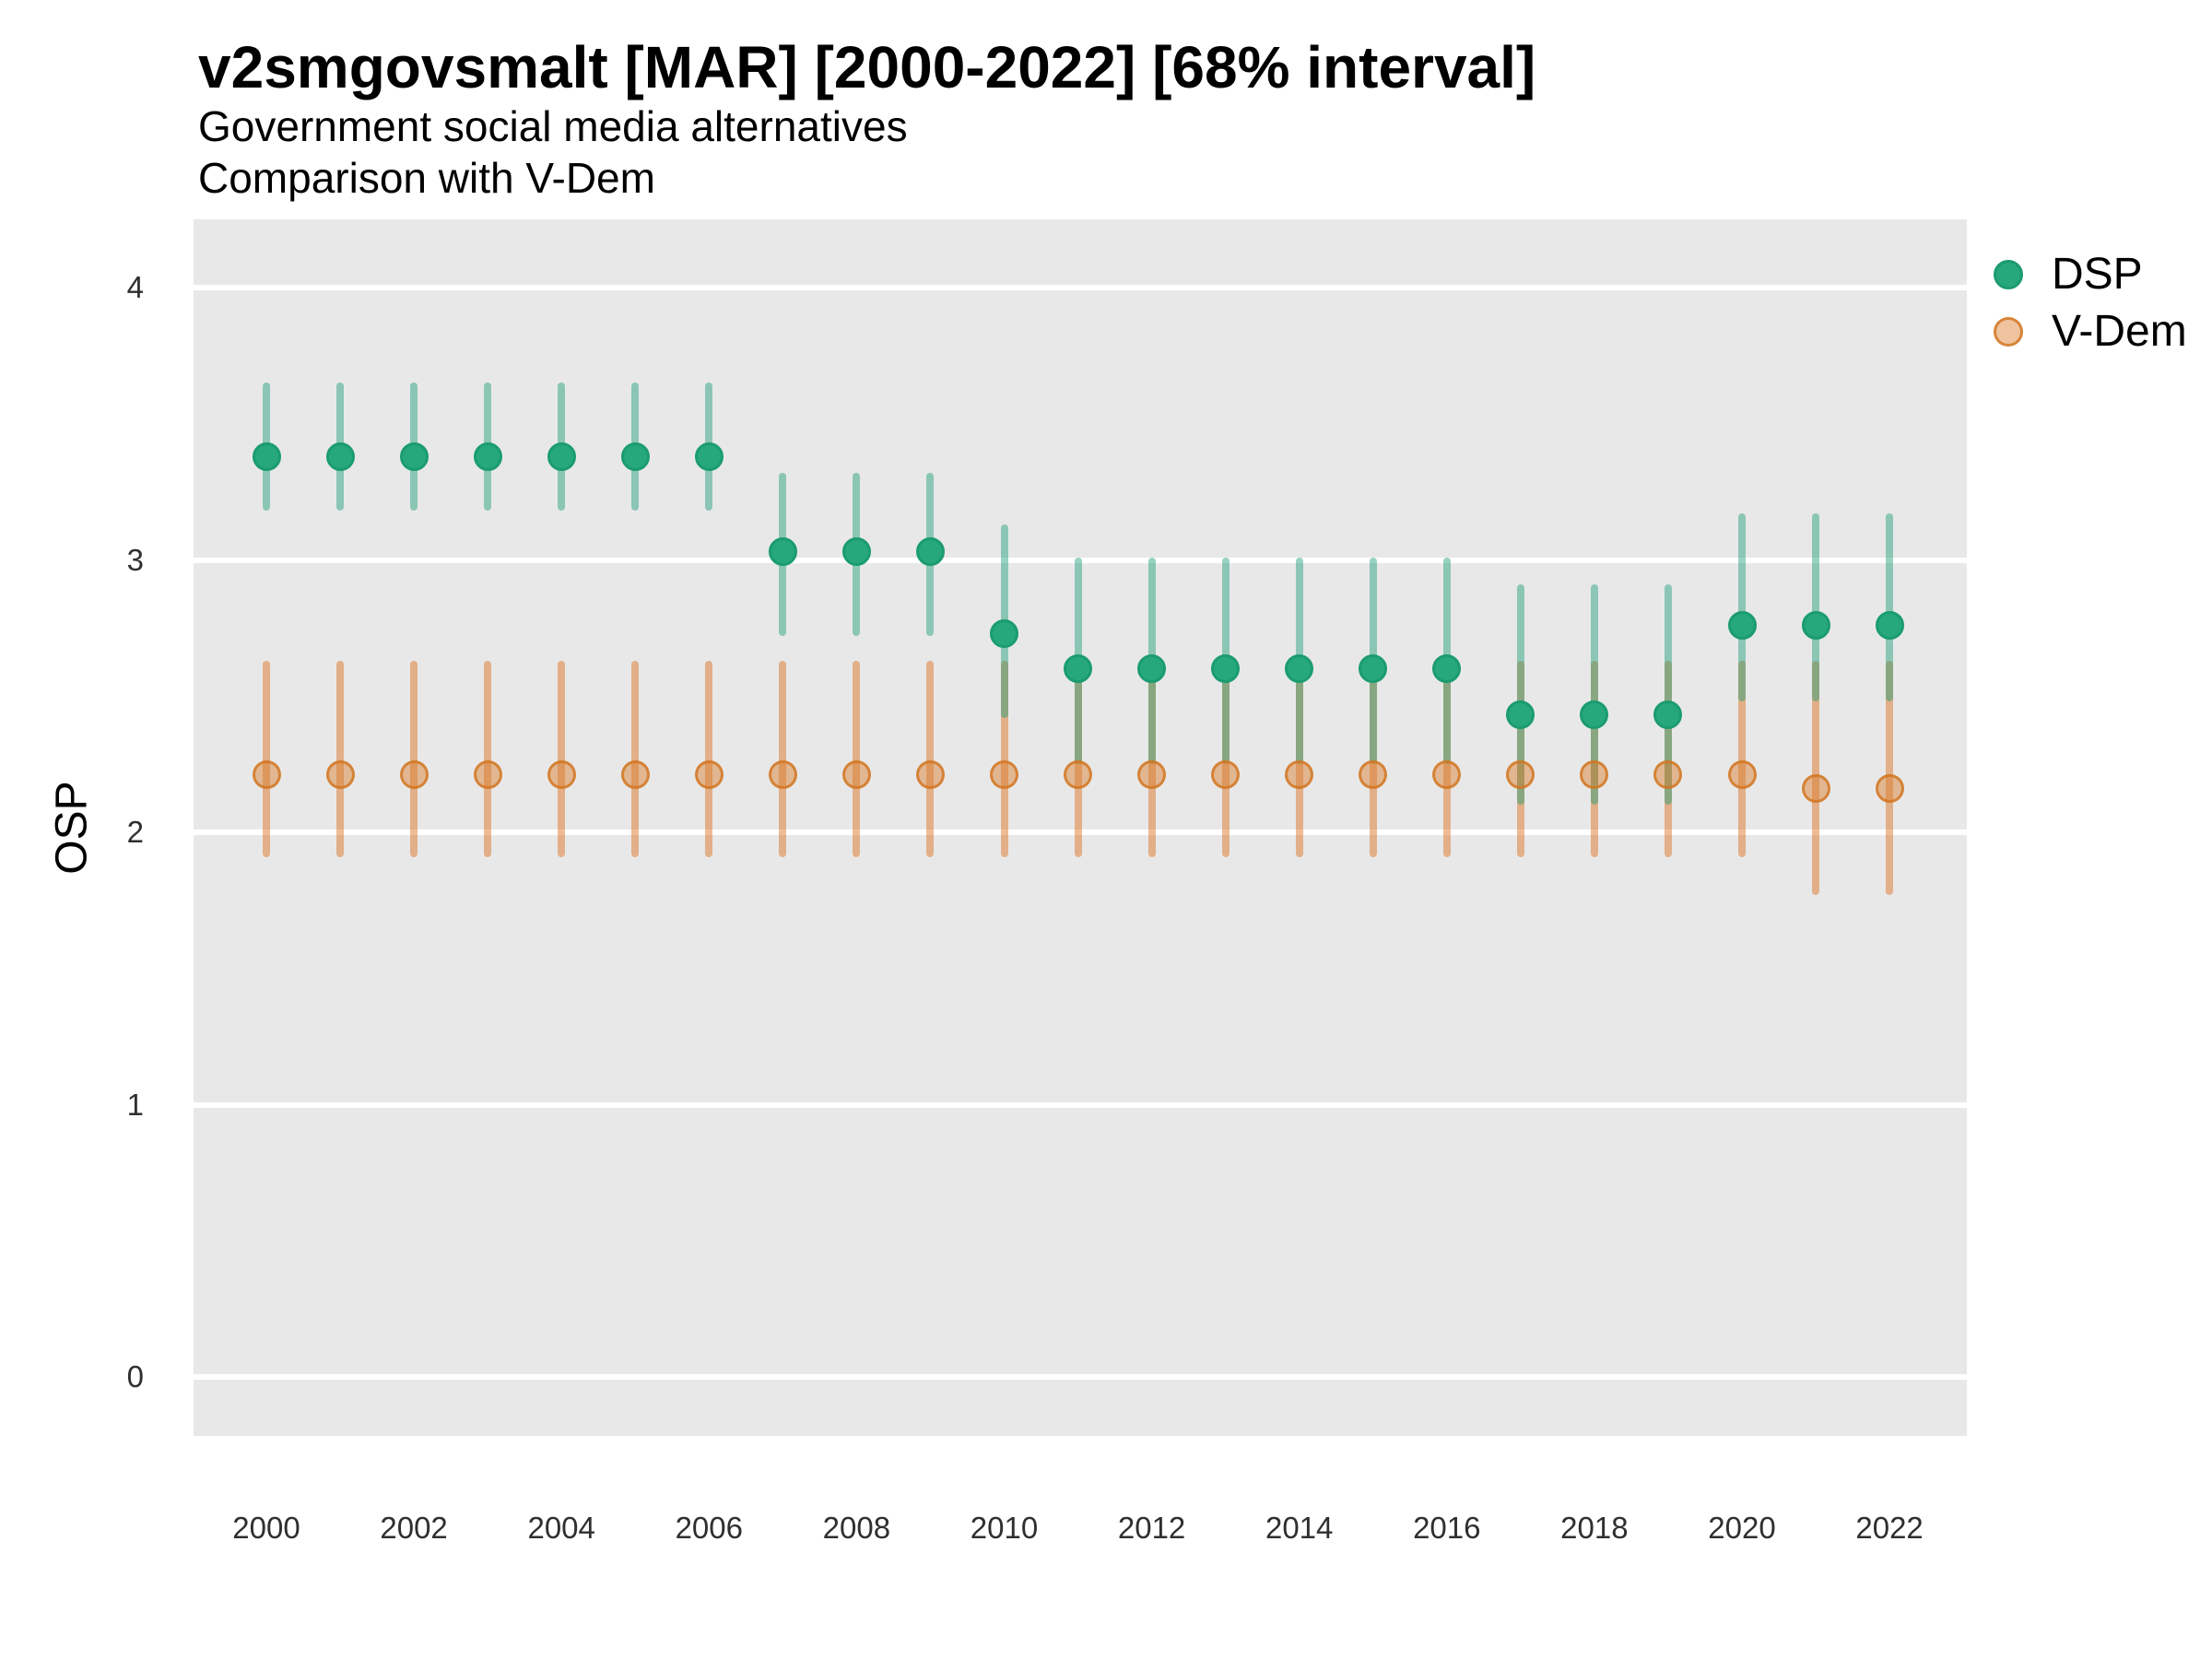  What do you see at coordinates (1889, 789) in the screenshot?
I see `v-dem-point-2022` at bounding box center [1889, 789].